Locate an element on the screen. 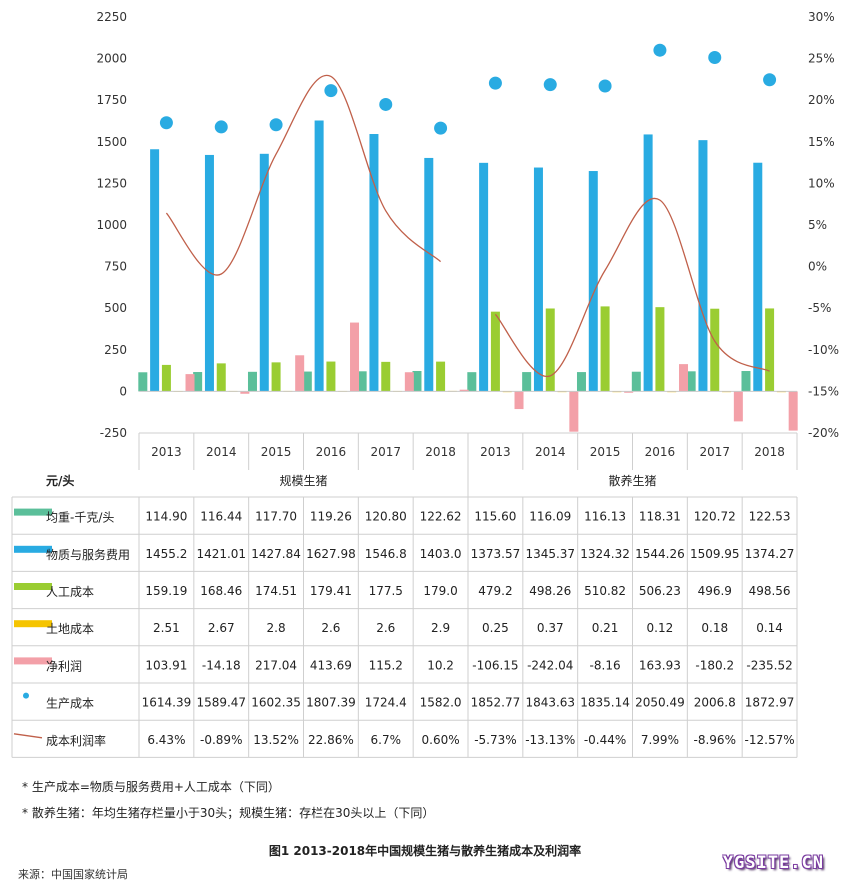 Image resolution: width=850 pixels, height=892 pixels. data-label: 506.23 is located at coordinates (660, 591).